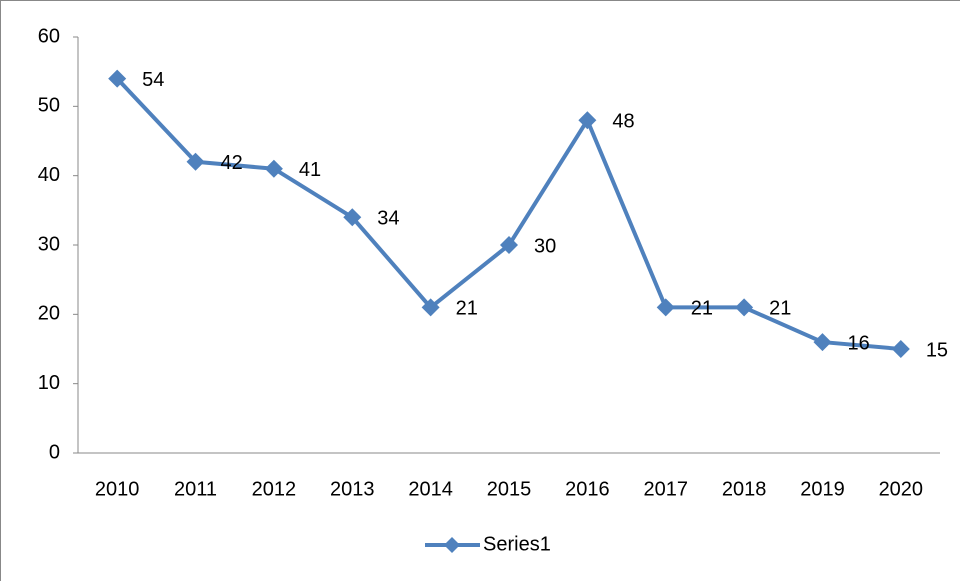 This screenshot has height=581, width=960. I want to click on y-tick-label: 50, so click(49, 106).